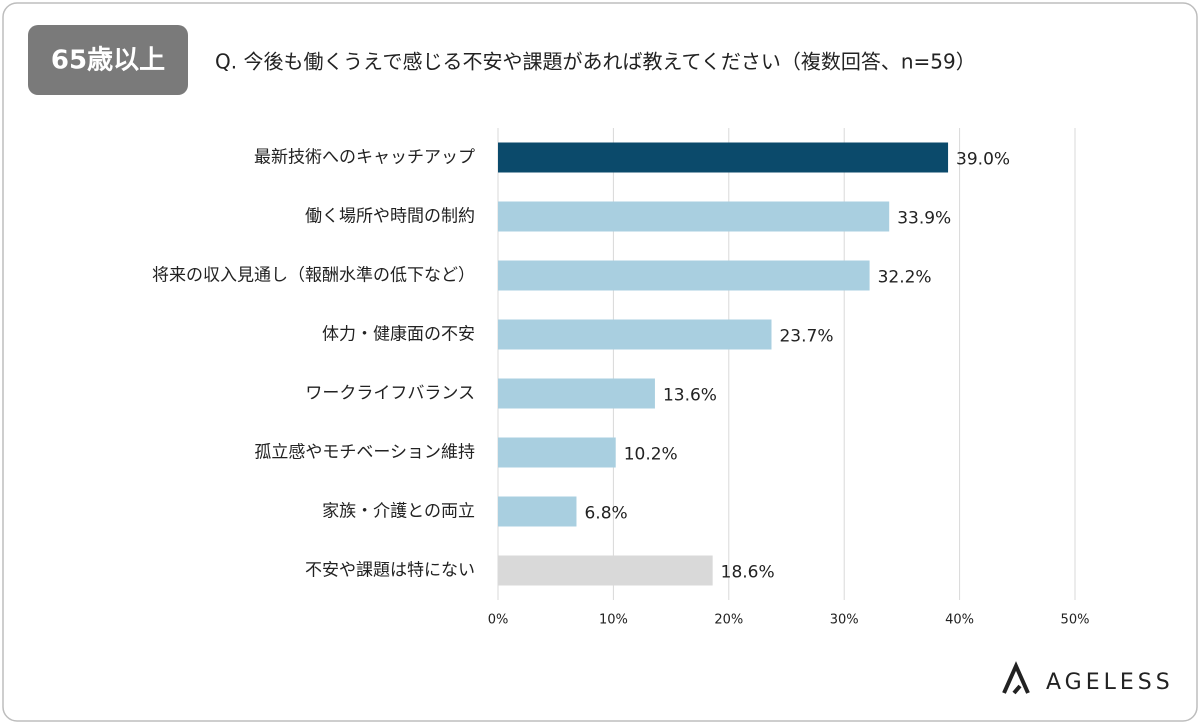 This screenshot has width=1200, height=724. Describe the element at coordinates (806, 337) in the screenshot. I see `value-label: 23.7%` at that location.